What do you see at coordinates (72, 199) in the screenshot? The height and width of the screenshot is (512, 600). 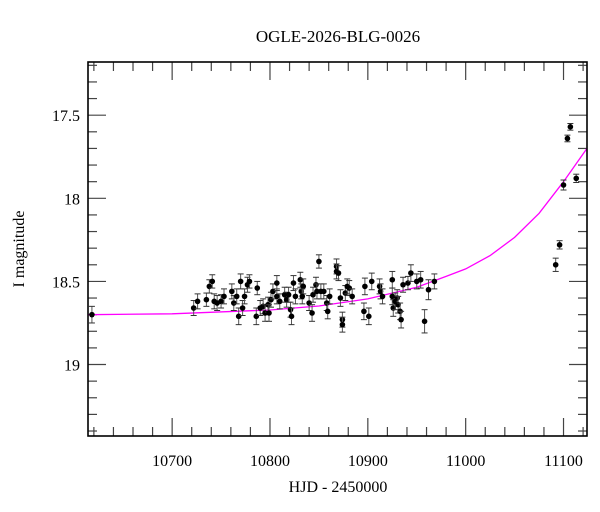 I see `y-tick-label: 18` at bounding box center [72, 199].